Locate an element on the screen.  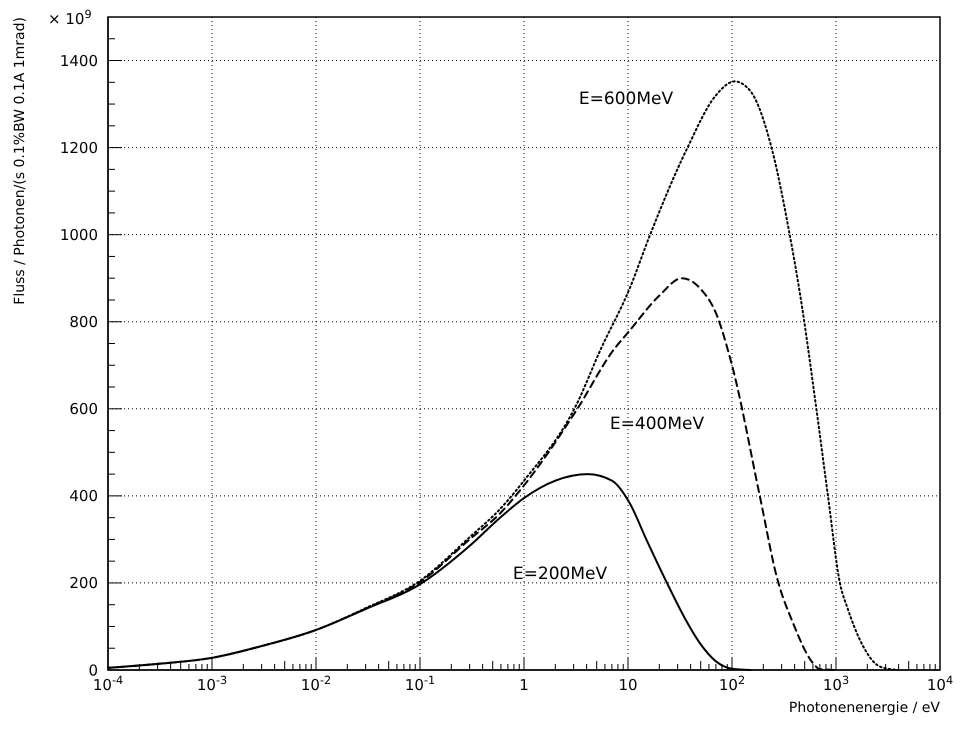
y-tick-label: 600 is located at coordinates (83, 409).